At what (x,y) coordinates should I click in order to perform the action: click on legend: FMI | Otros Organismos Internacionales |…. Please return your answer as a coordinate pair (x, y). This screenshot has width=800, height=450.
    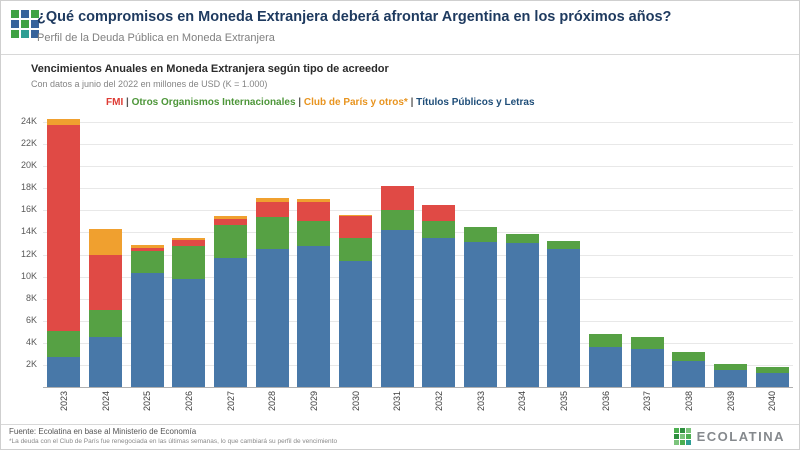
    Looking at the image, I should click on (320, 102).